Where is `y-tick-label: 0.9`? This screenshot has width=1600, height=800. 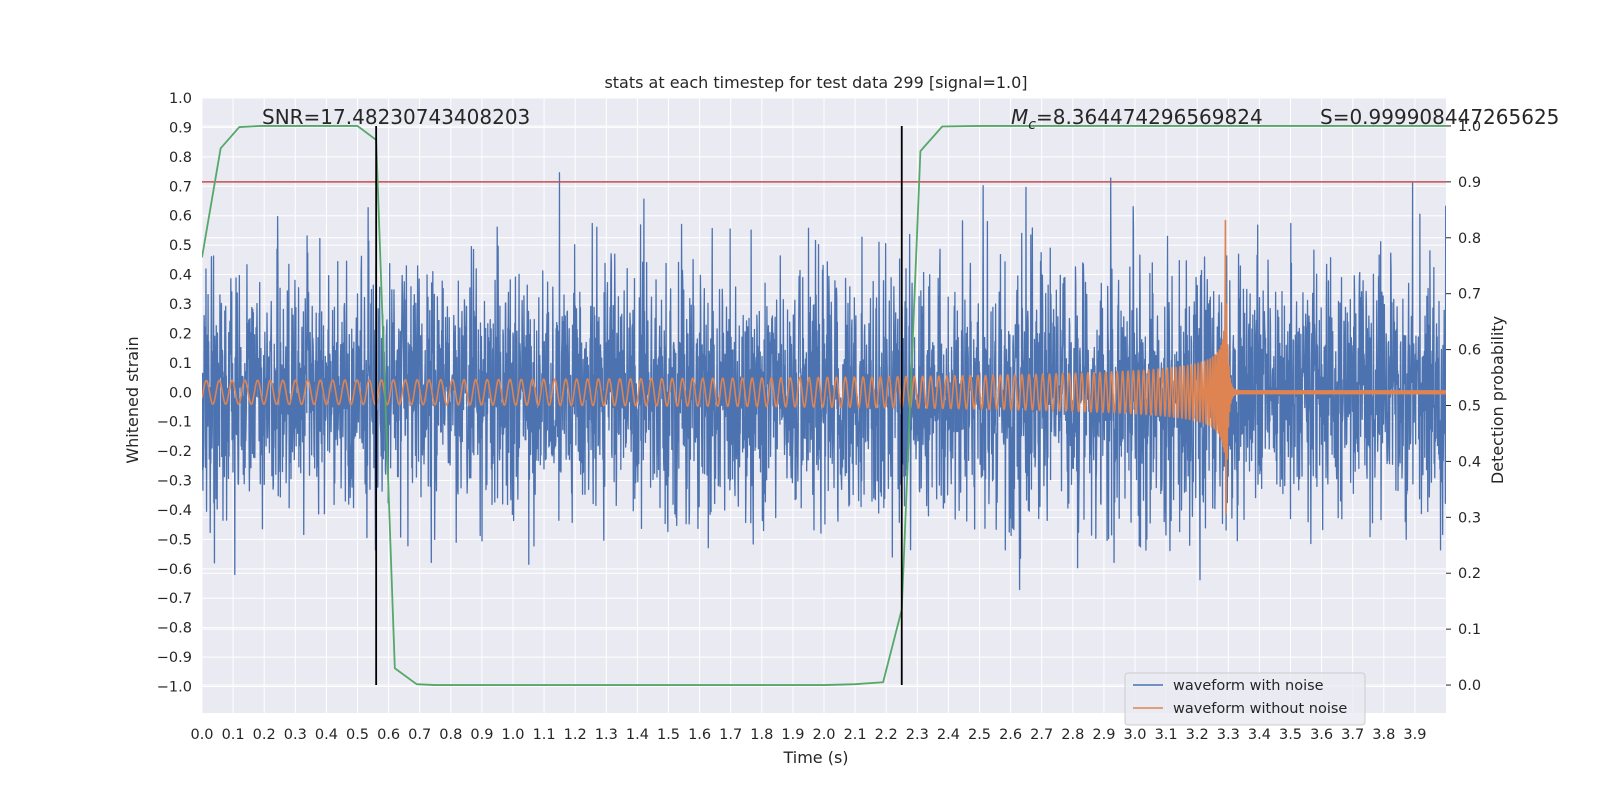 y-tick-label: 0.9 is located at coordinates (180, 128).